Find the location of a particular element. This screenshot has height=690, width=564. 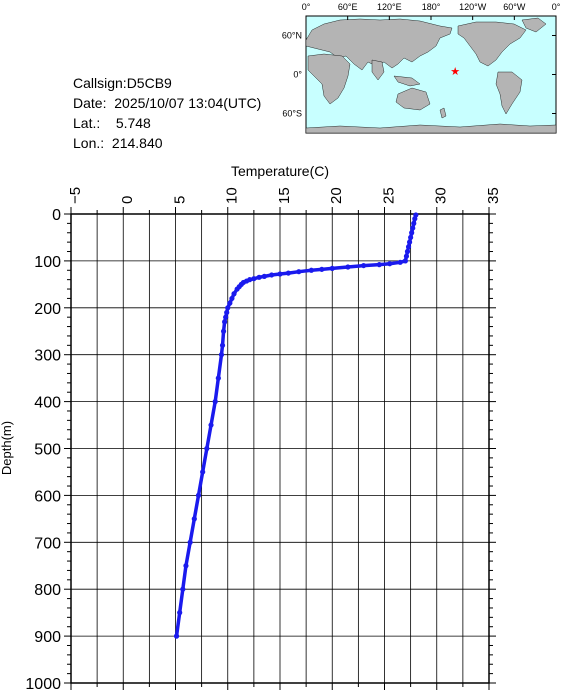

land-south-america is located at coordinates (509, 93).